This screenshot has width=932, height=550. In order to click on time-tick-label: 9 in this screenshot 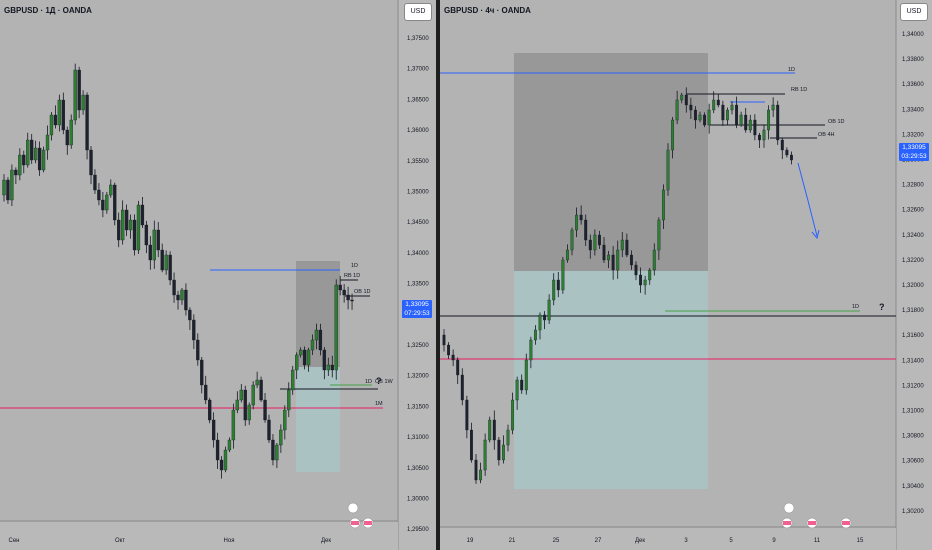, I will do `click(774, 541)`.